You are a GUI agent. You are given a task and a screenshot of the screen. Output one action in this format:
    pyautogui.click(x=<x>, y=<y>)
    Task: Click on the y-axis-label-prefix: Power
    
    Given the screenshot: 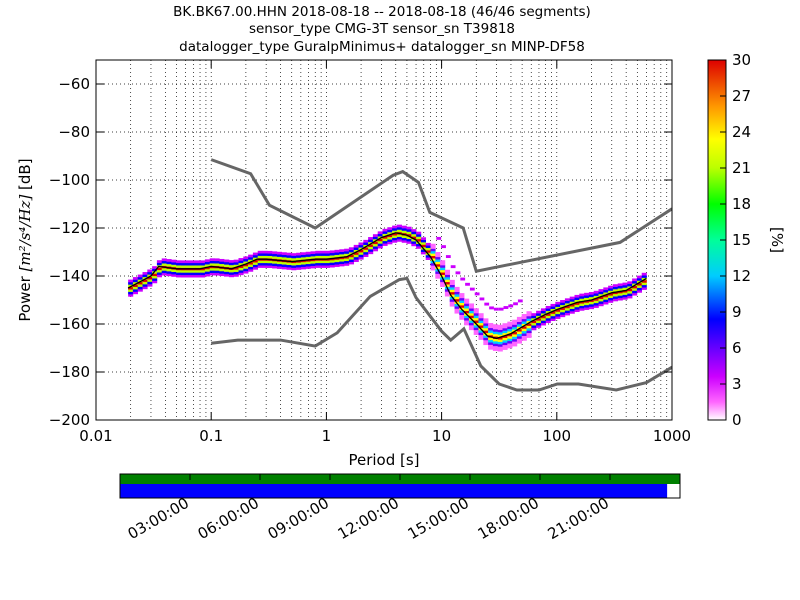 What is the action you would take?
    pyautogui.click(x=25, y=296)
    